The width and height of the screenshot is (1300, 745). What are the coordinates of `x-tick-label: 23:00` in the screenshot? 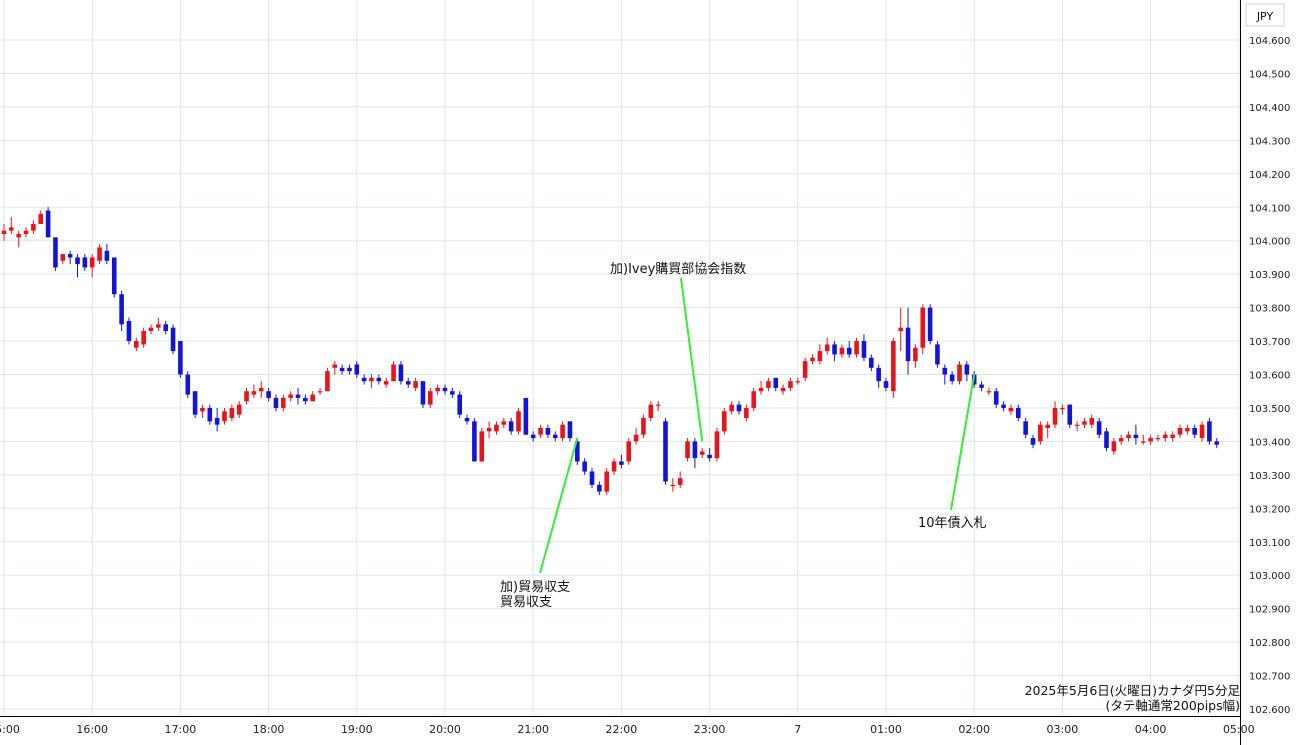 It's located at (710, 729).